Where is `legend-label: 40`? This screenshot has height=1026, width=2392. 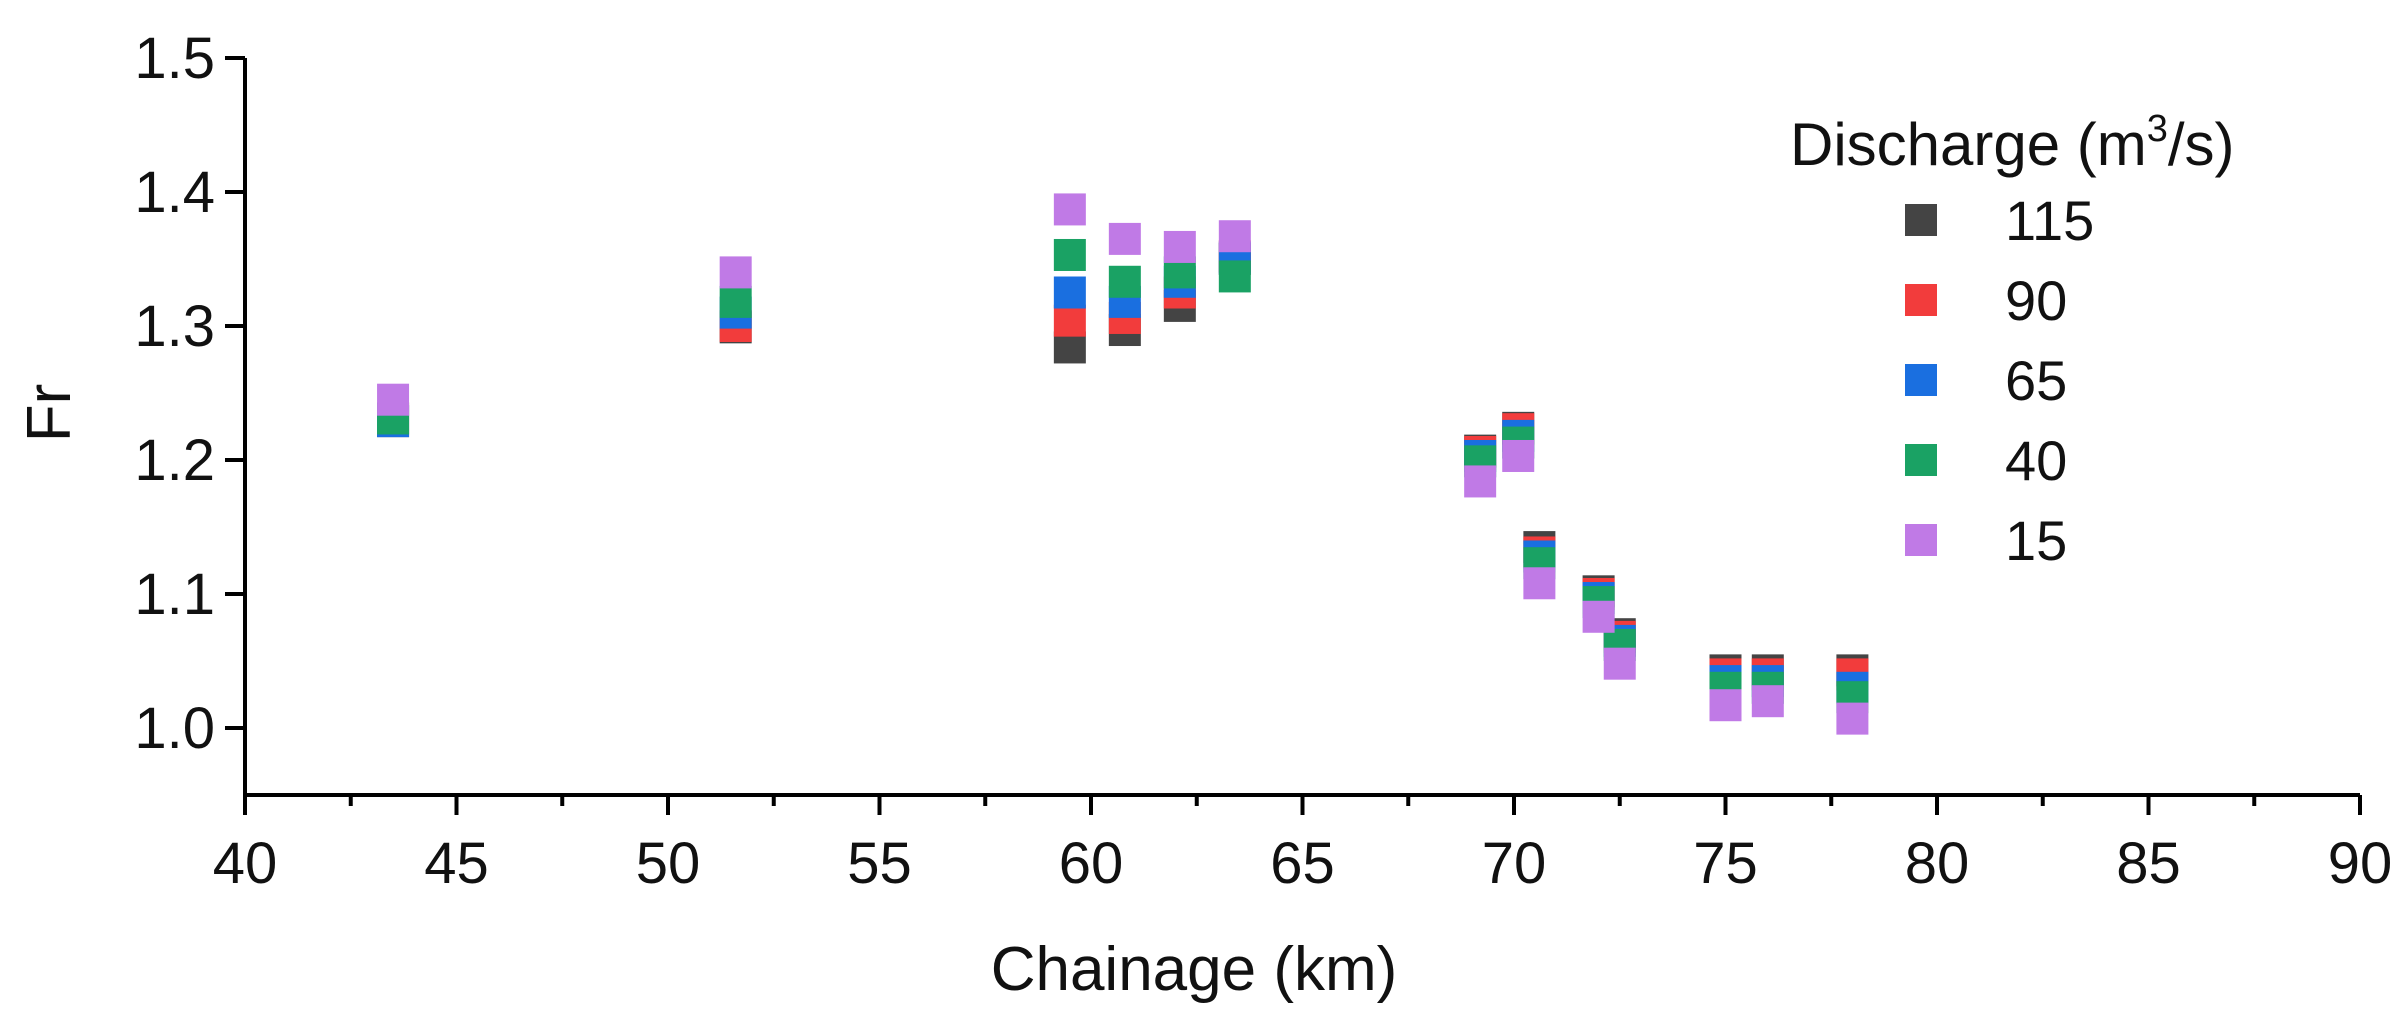 legend-label: 40 is located at coordinates (2036, 460).